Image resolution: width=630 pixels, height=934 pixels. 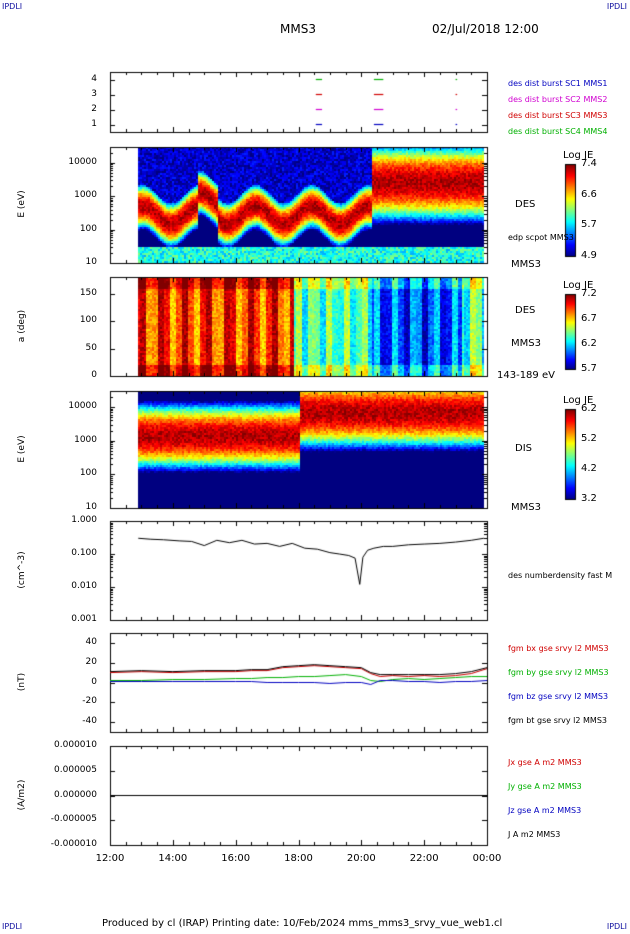 What do you see at coordinates (485, 29) in the screenshot?
I see `header-datetime: 02/Jul/2018 12:00` at bounding box center [485, 29].